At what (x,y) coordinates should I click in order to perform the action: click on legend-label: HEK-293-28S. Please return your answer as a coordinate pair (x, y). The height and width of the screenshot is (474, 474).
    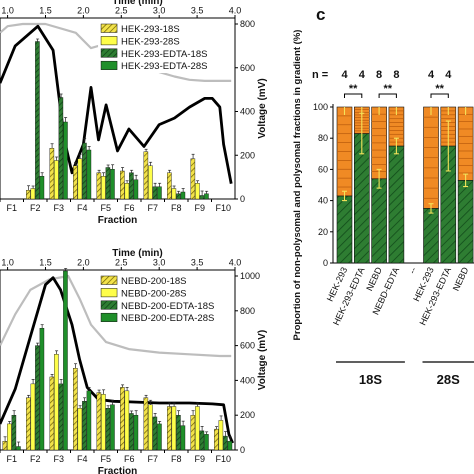
    Looking at the image, I should click on (150, 41).